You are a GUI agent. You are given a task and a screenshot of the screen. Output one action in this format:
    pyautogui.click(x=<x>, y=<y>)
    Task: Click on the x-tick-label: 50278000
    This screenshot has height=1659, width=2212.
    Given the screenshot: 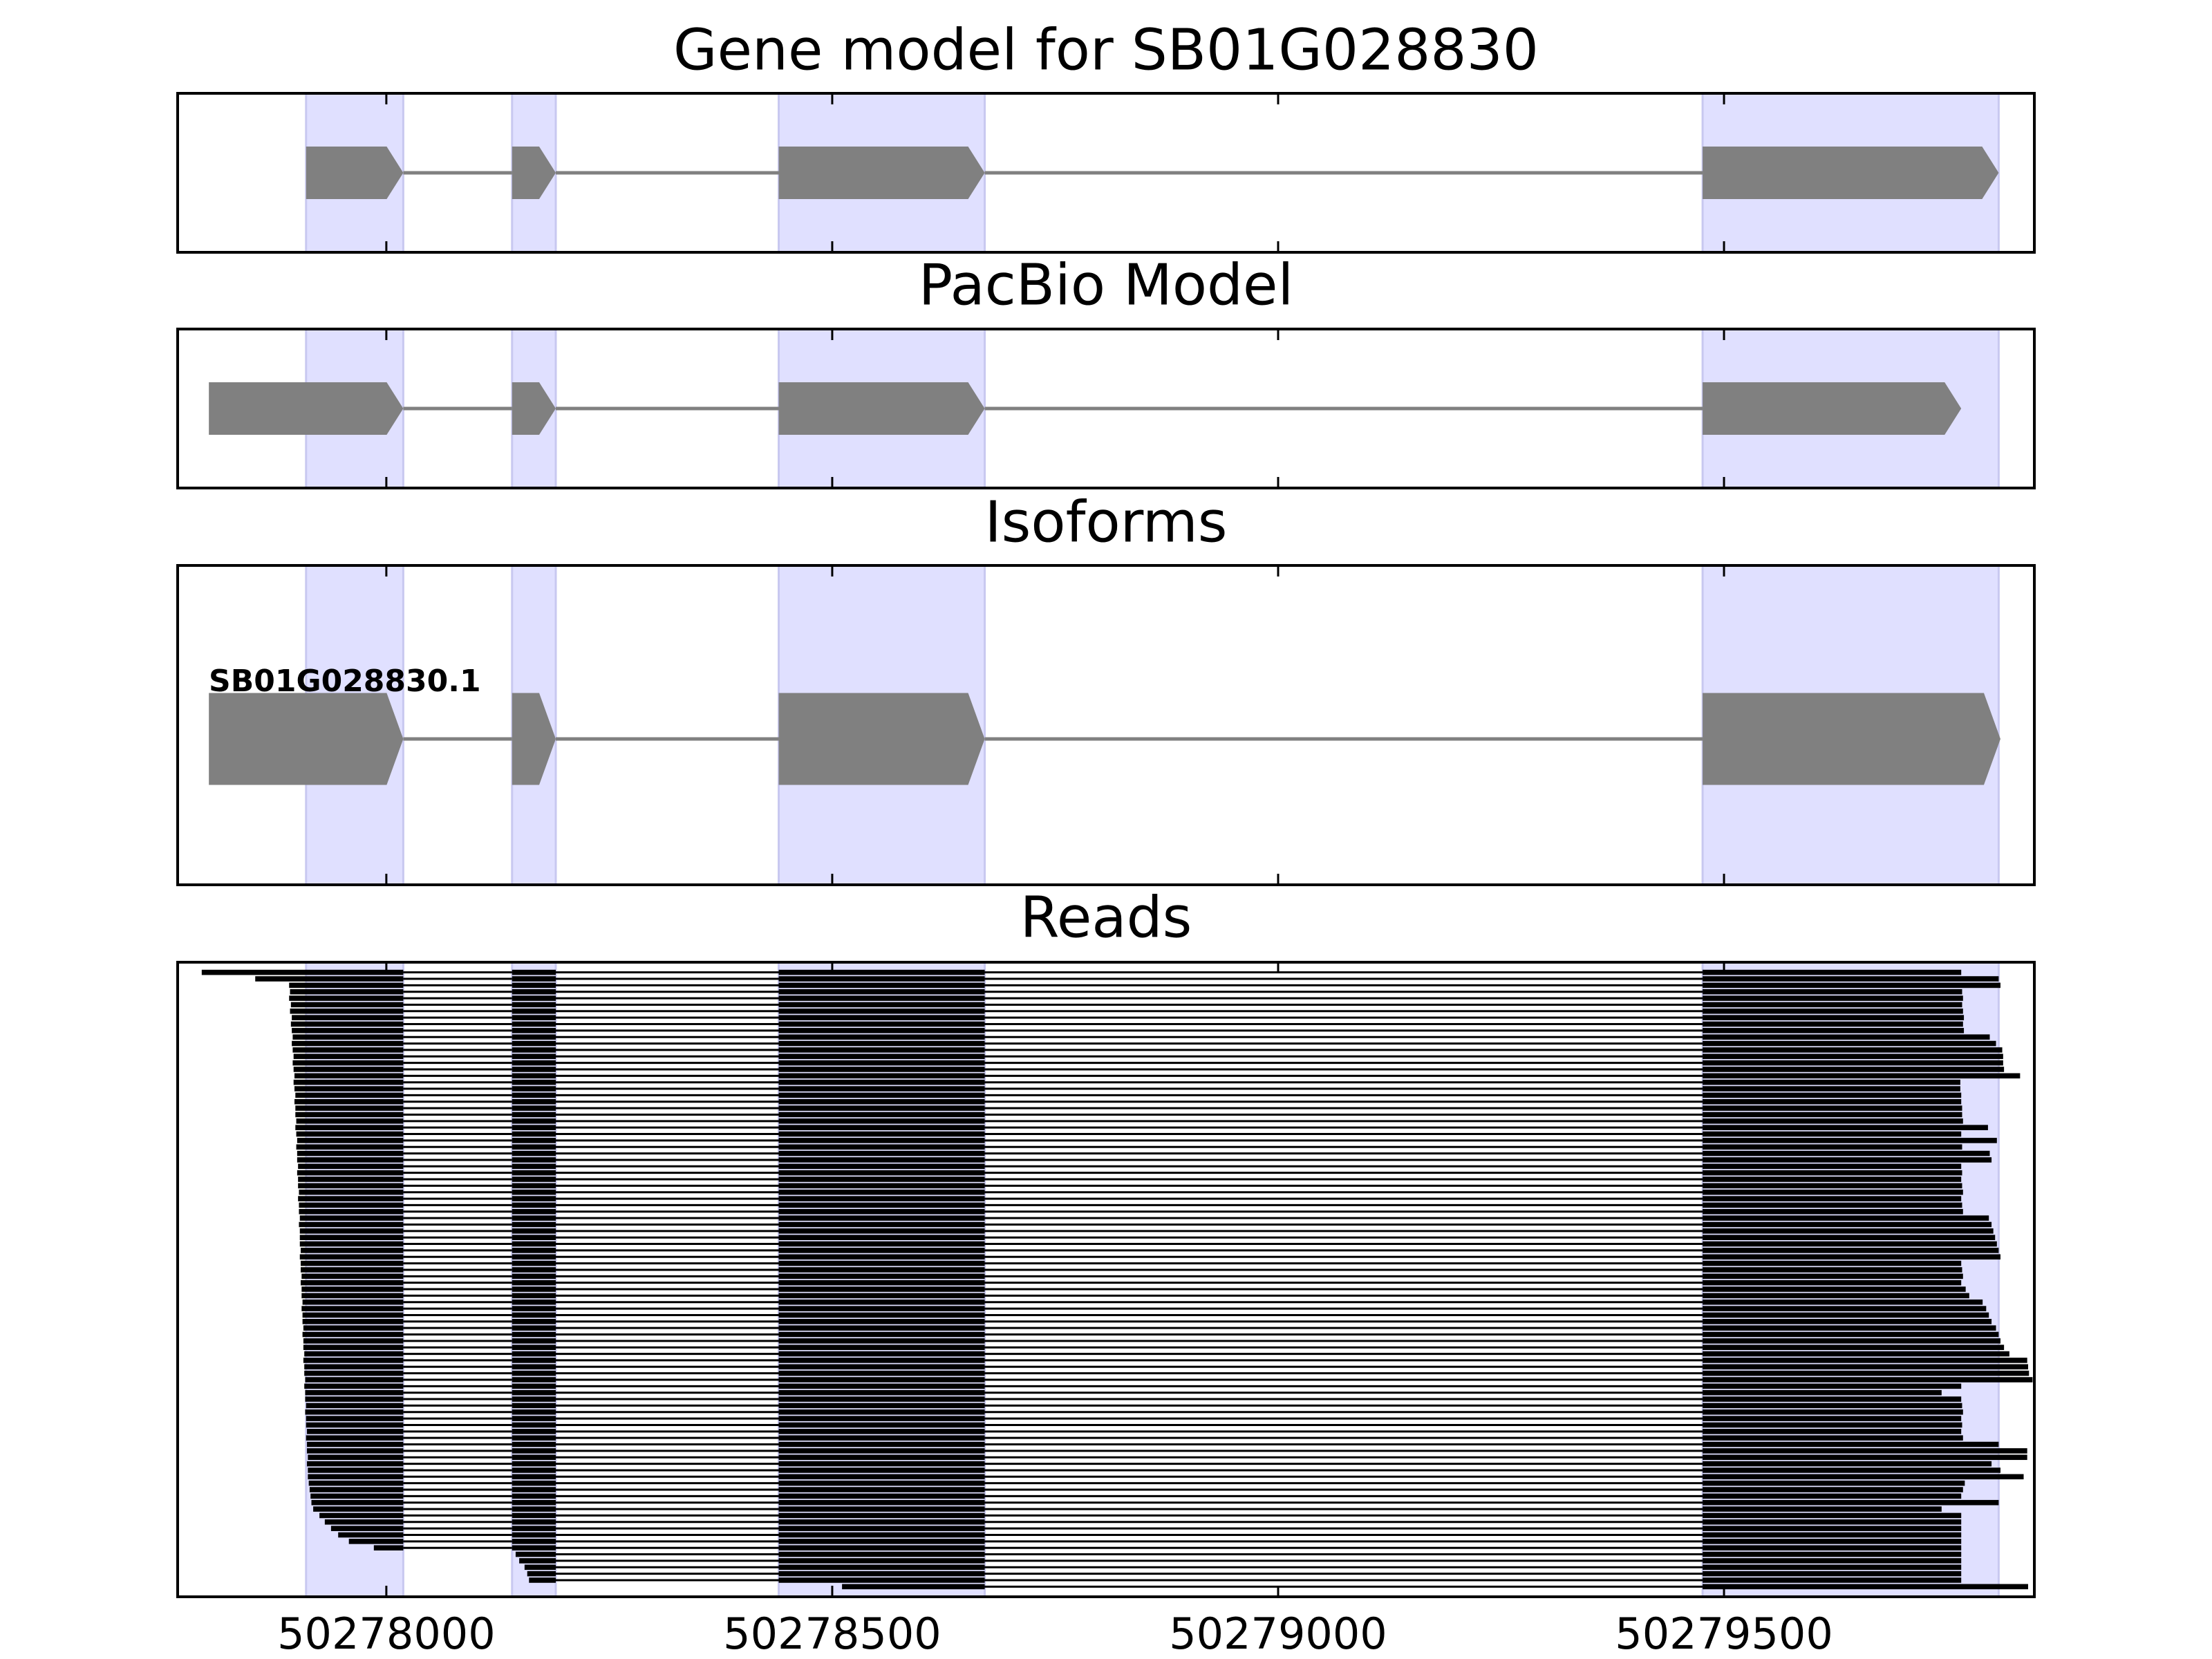 What is the action you would take?
    pyautogui.click(x=386, y=1634)
    